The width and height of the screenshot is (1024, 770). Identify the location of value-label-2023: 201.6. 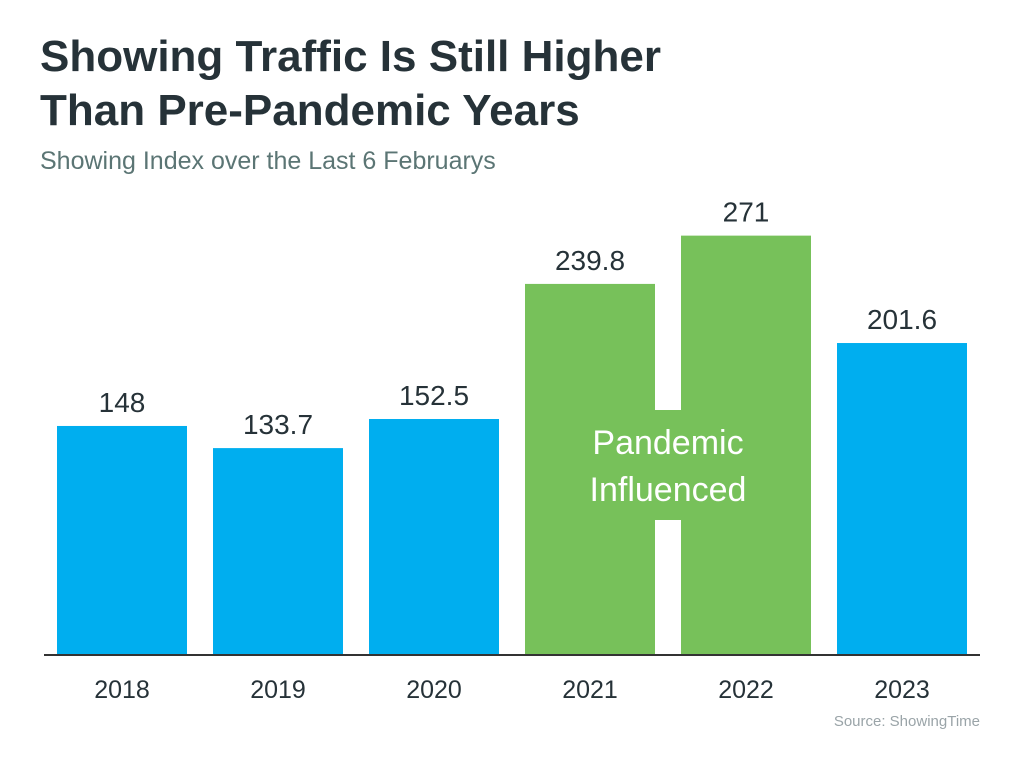
(902, 319).